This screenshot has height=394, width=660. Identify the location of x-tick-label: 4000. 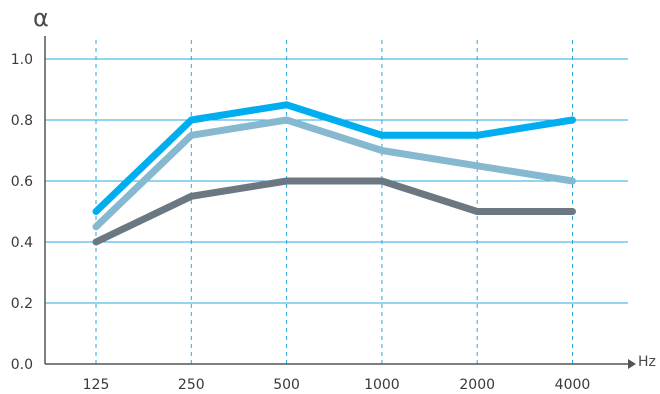
(573, 385).